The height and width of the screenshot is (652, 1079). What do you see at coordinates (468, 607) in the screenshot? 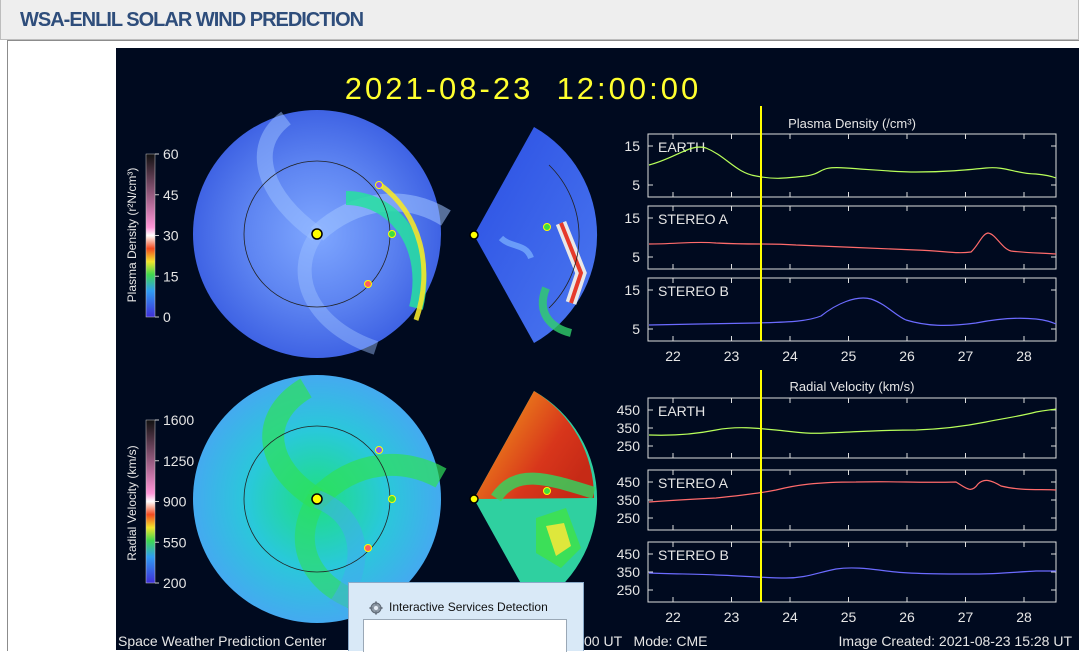
I see `dialog-title: Interactive Services Detection` at bounding box center [468, 607].